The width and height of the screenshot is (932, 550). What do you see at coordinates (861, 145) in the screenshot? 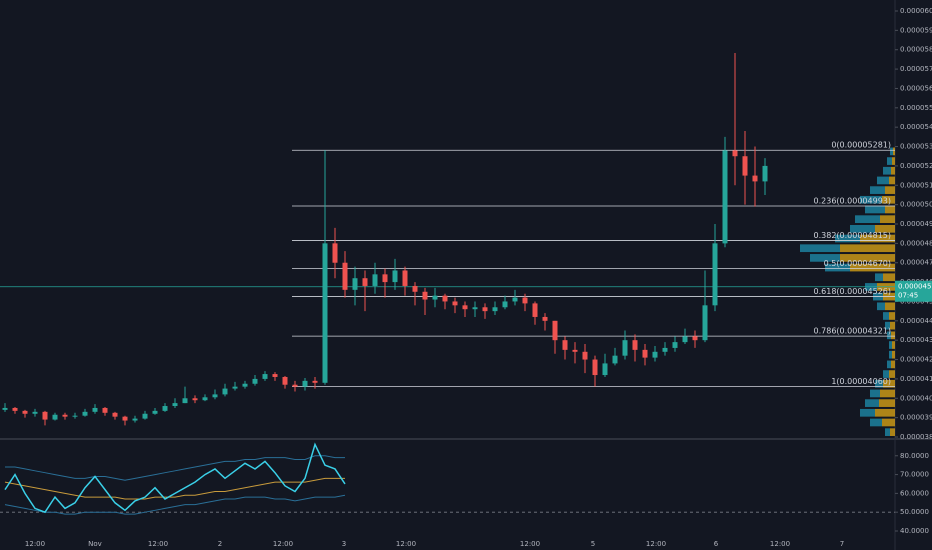
I see `fib-label: 0(0.00005281)` at bounding box center [861, 145].